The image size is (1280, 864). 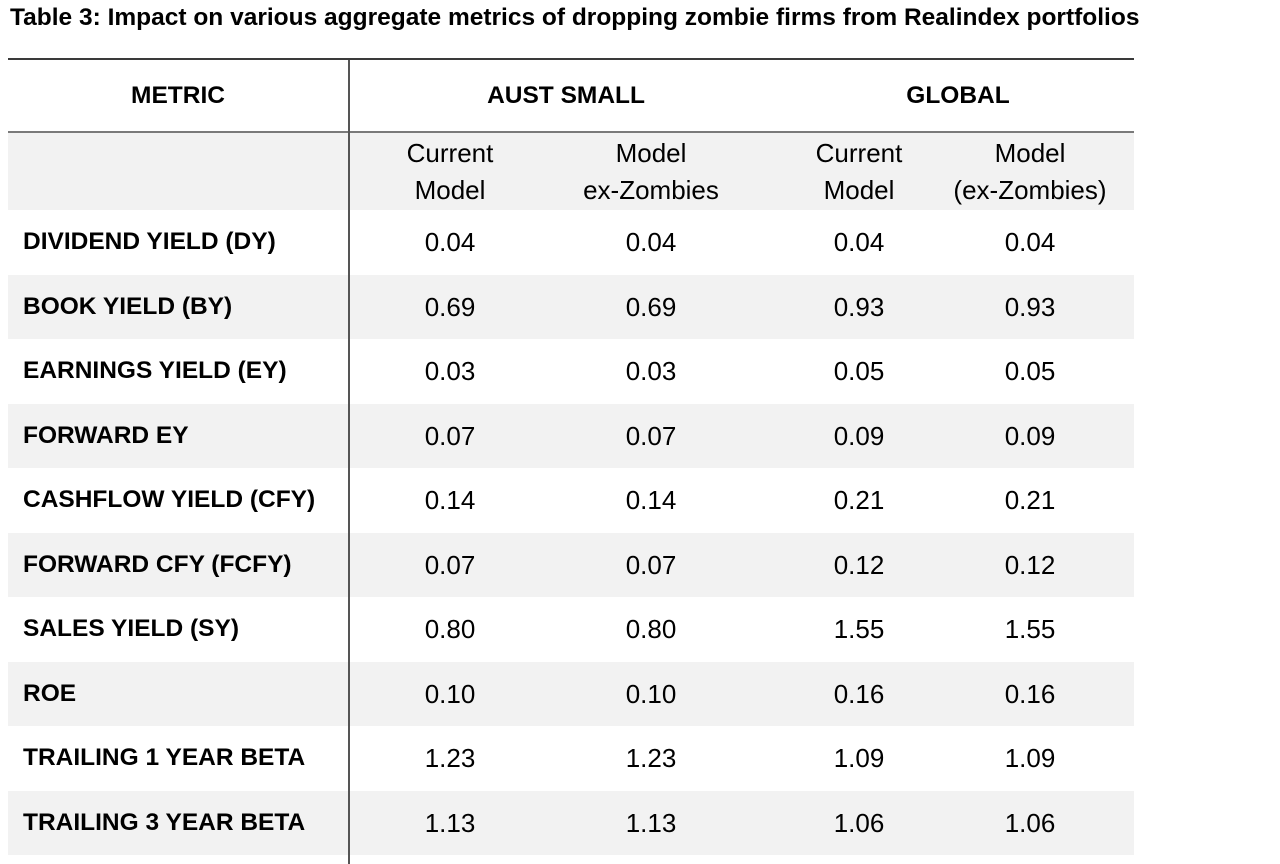 I want to click on metric-label: SALES YIELD (SY), so click(x=131, y=628).